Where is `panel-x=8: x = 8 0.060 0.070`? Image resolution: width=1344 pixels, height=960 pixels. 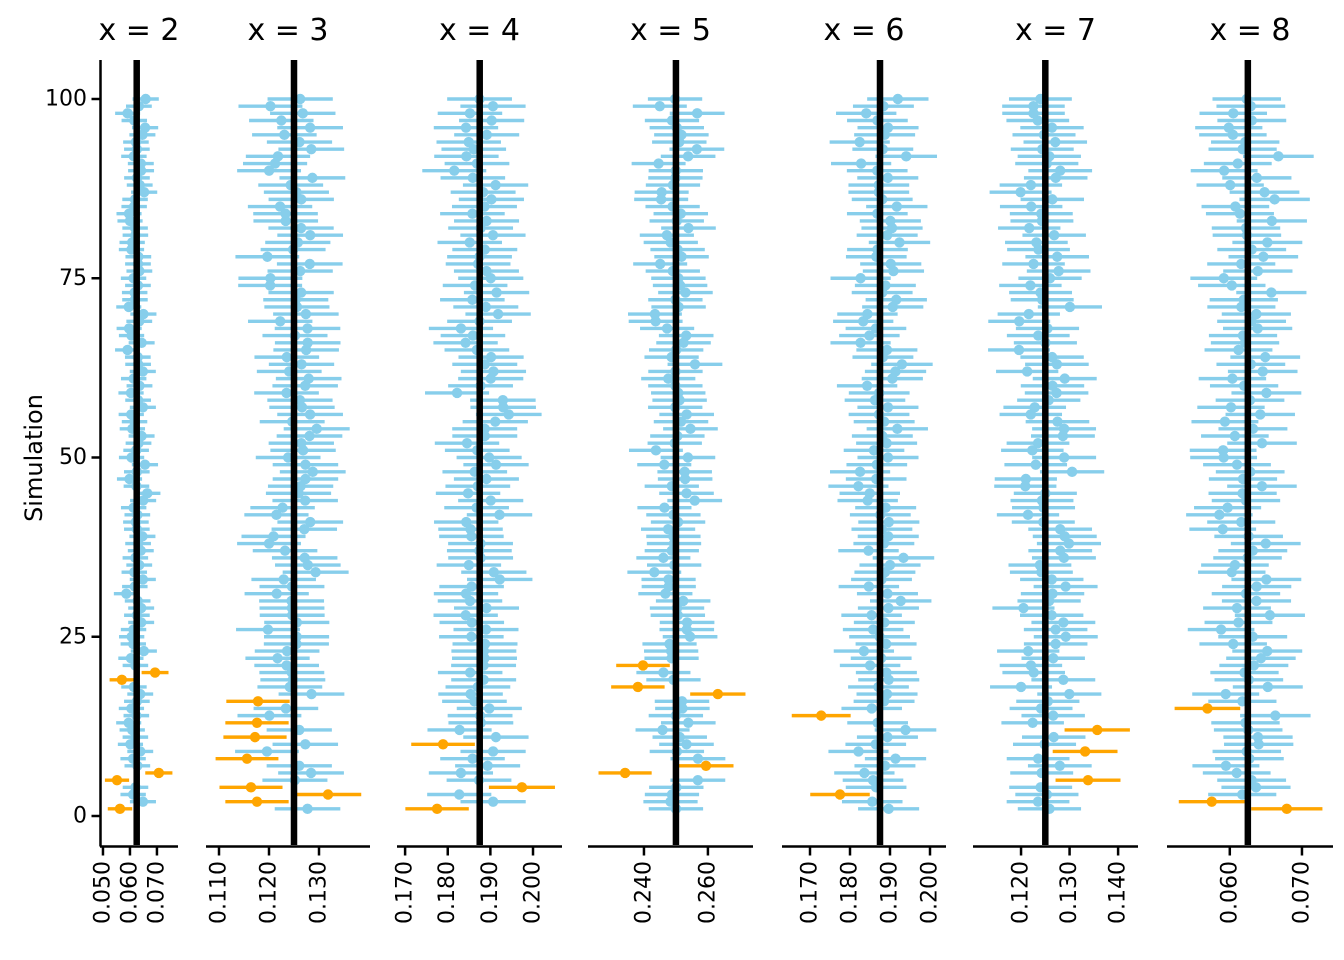 panel-x=8: x = 8 0.060 0.070 is located at coordinates (1250, 468).